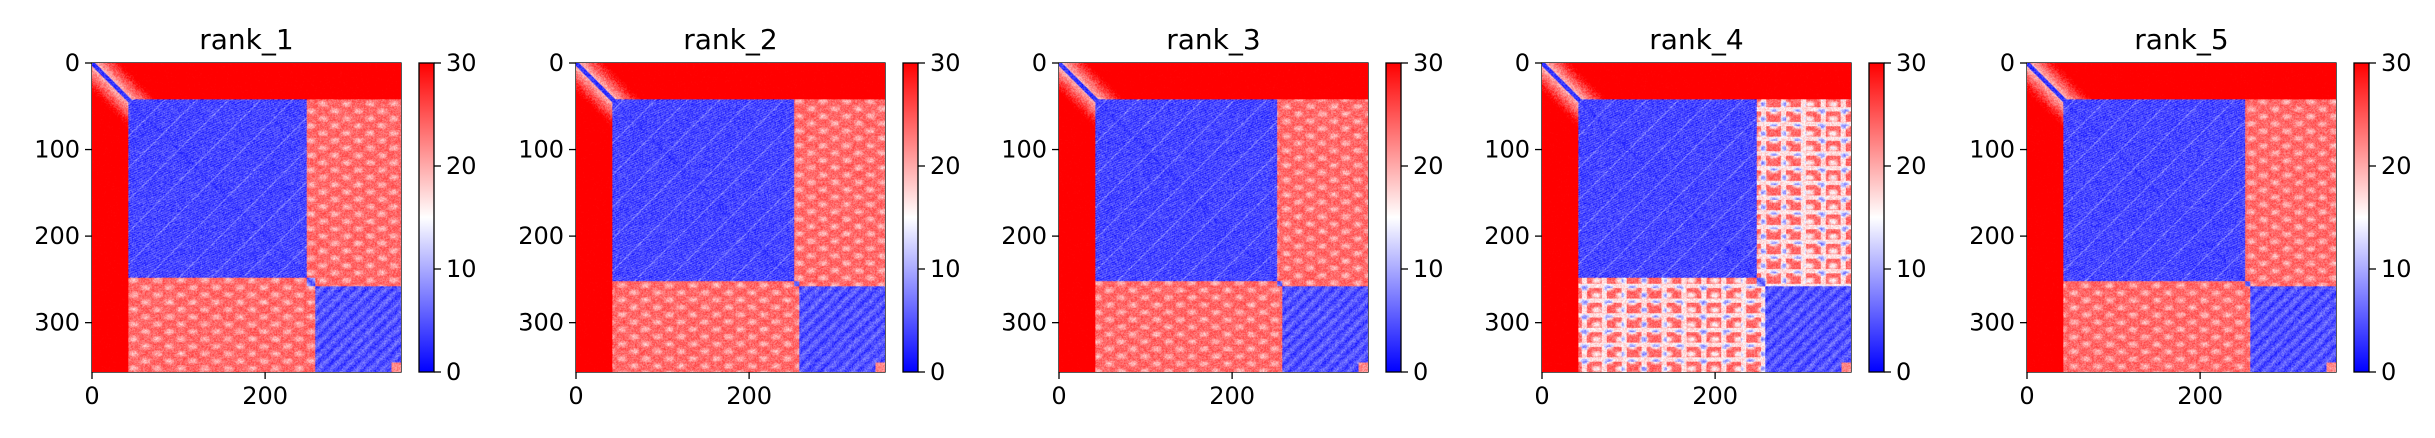  I want to click on panel-title: rank_2, so click(730, 39).